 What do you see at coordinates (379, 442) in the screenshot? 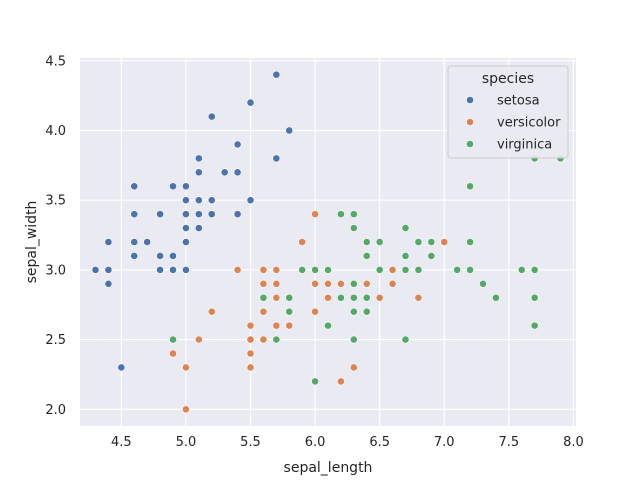
I see `x-tick-label: 6.5` at bounding box center [379, 442].